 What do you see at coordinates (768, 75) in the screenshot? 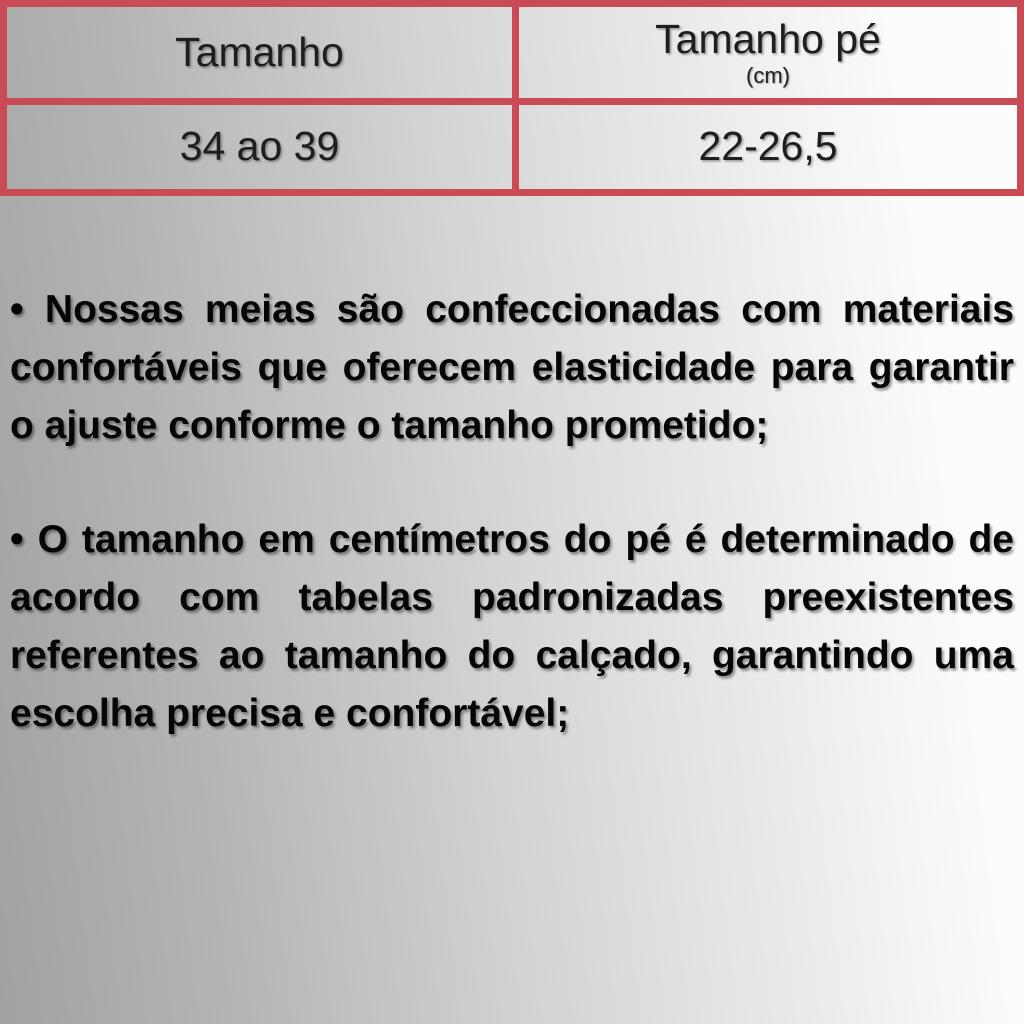
I see `size-table-header-unit-label: (cm)` at bounding box center [768, 75].